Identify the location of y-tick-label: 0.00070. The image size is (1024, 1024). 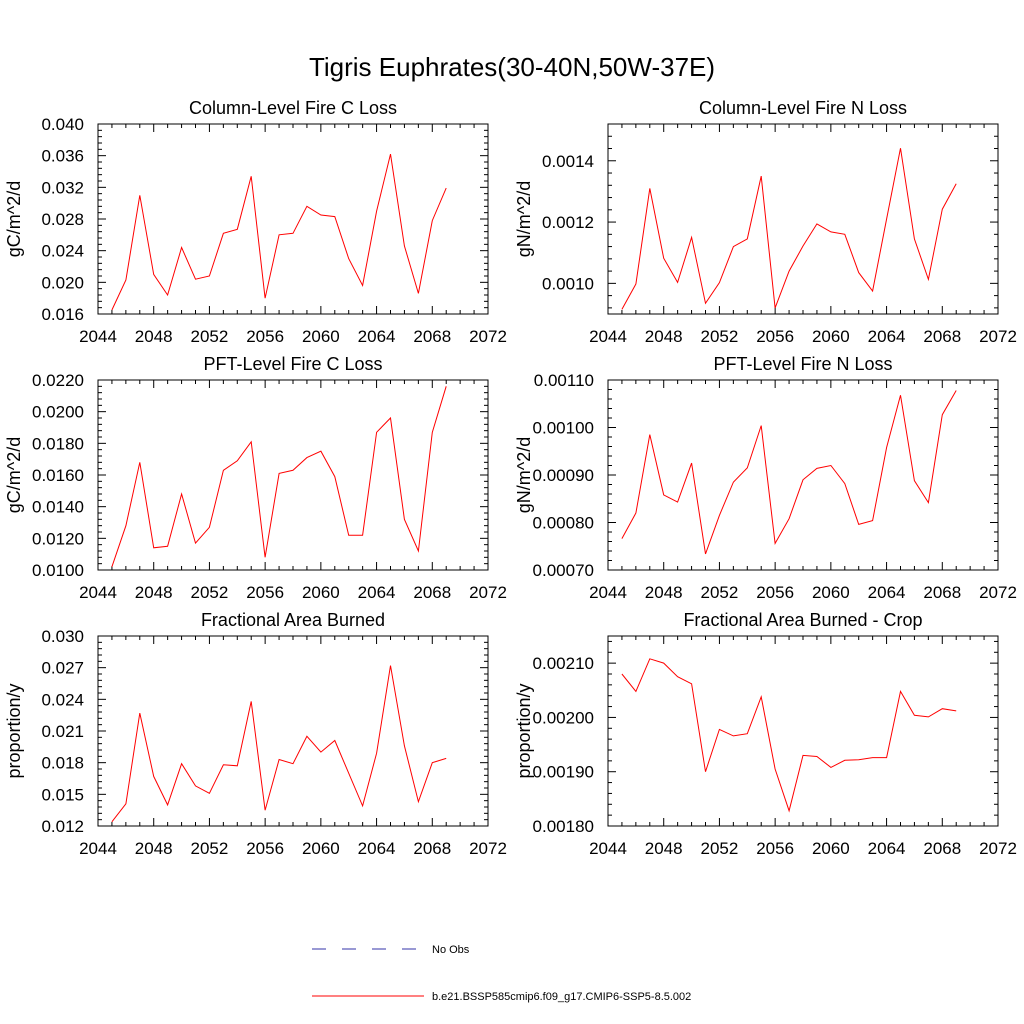
(563, 570).